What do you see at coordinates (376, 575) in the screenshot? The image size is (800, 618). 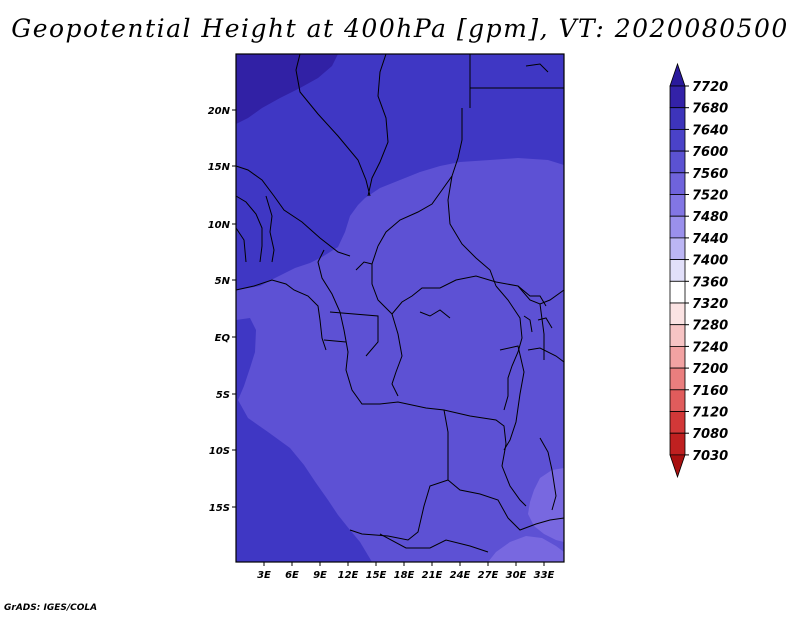 I see `lon-label: 15E` at bounding box center [376, 575].